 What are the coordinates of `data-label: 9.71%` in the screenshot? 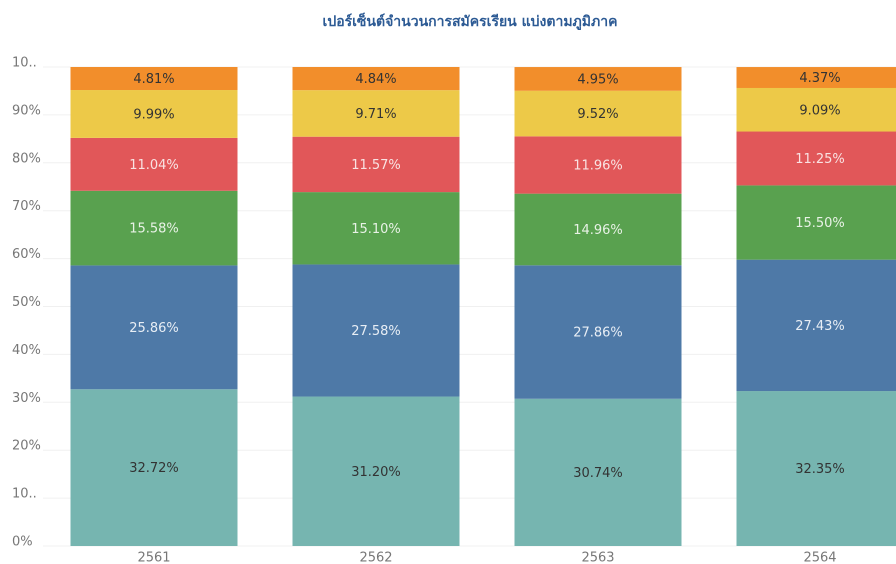 It's located at (375, 114).